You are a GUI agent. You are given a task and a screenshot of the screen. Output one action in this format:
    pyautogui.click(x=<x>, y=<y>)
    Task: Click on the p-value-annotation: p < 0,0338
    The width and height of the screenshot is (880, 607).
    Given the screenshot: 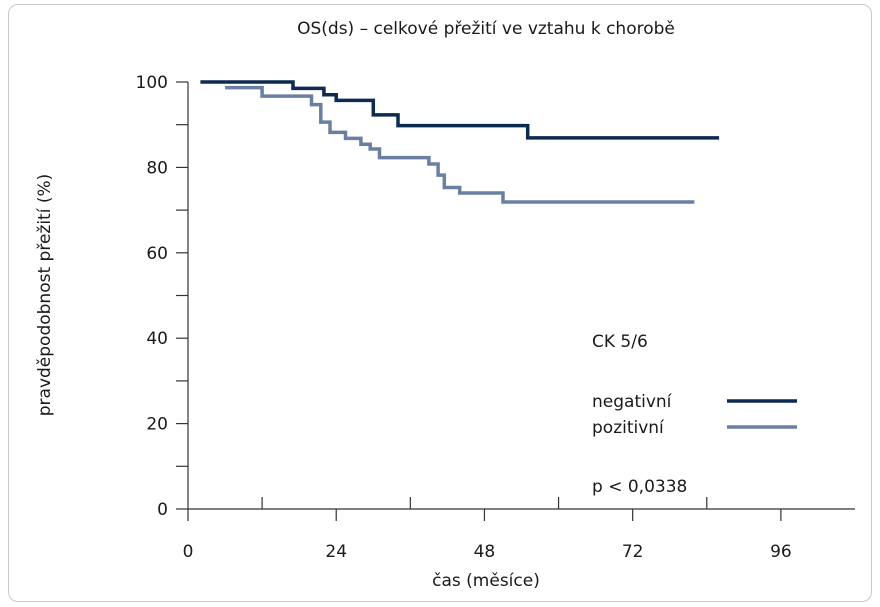 What is the action you would take?
    pyautogui.click(x=639, y=487)
    